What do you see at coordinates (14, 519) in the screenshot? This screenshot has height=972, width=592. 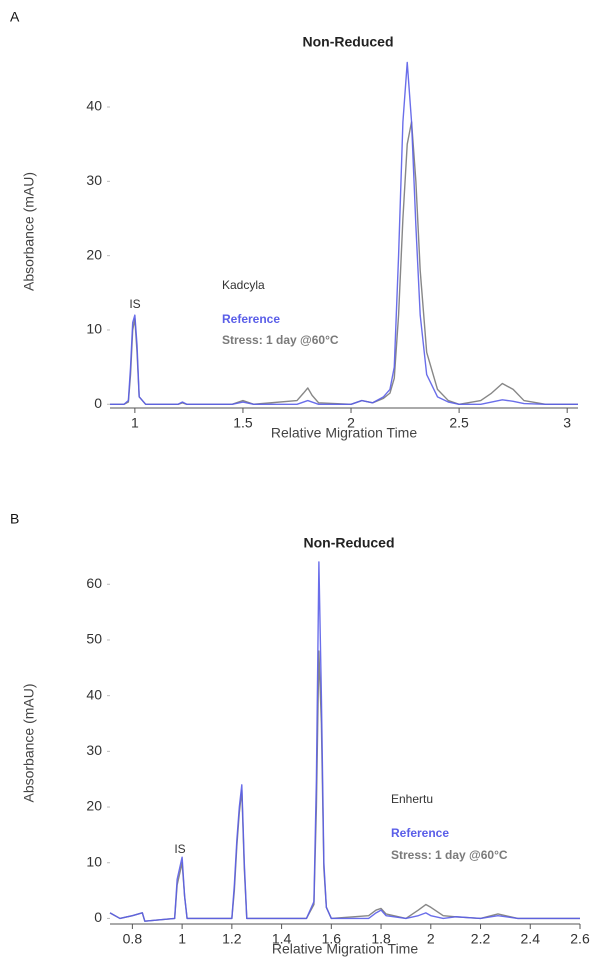 I see `panel-label: B` at bounding box center [14, 519].